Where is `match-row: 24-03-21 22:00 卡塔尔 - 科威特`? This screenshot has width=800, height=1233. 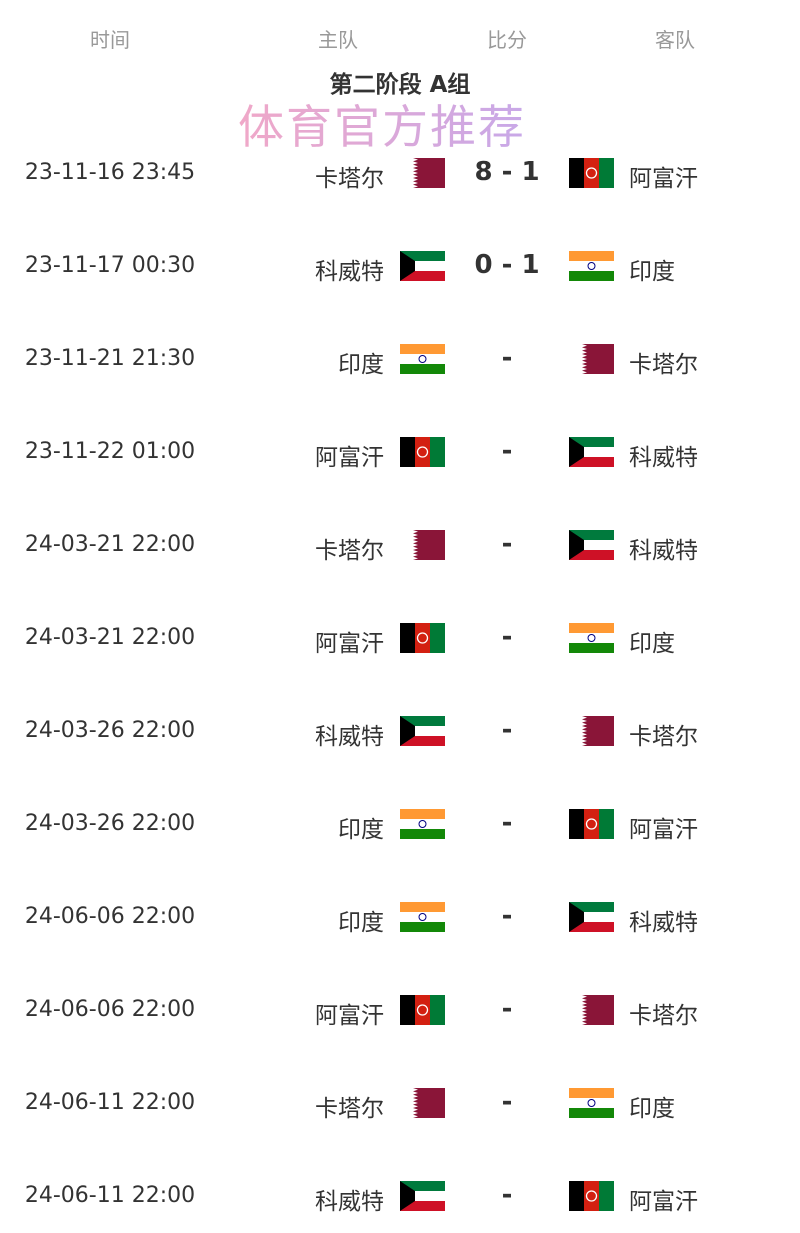 match-row: 24-03-21 22:00 卡塔尔 - 科威特 is located at coordinates (400, 545).